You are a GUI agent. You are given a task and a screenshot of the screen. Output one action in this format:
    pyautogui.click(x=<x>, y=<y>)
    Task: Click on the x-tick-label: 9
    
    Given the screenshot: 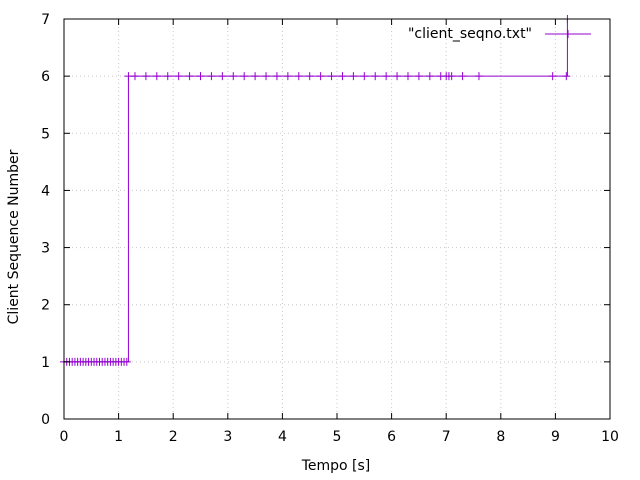 What is the action you would take?
    pyautogui.click(x=555, y=437)
    